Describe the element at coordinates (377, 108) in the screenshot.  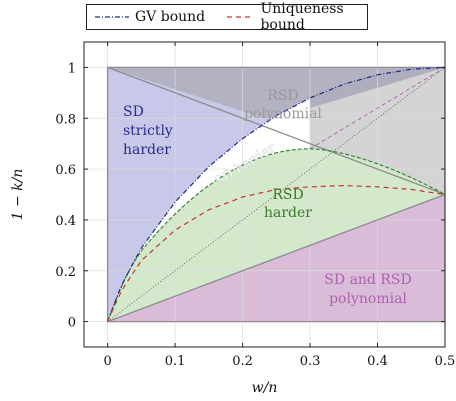
I see `purple-dashed-line` at that location.